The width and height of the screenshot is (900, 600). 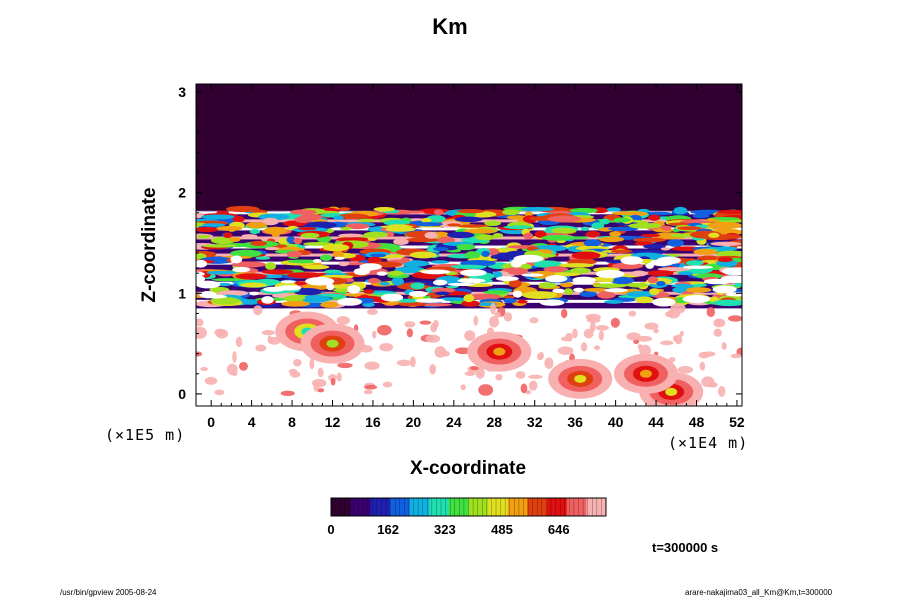 What do you see at coordinates (292, 422) in the screenshot?
I see `x-tick-label: 8` at bounding box center [292, 422].